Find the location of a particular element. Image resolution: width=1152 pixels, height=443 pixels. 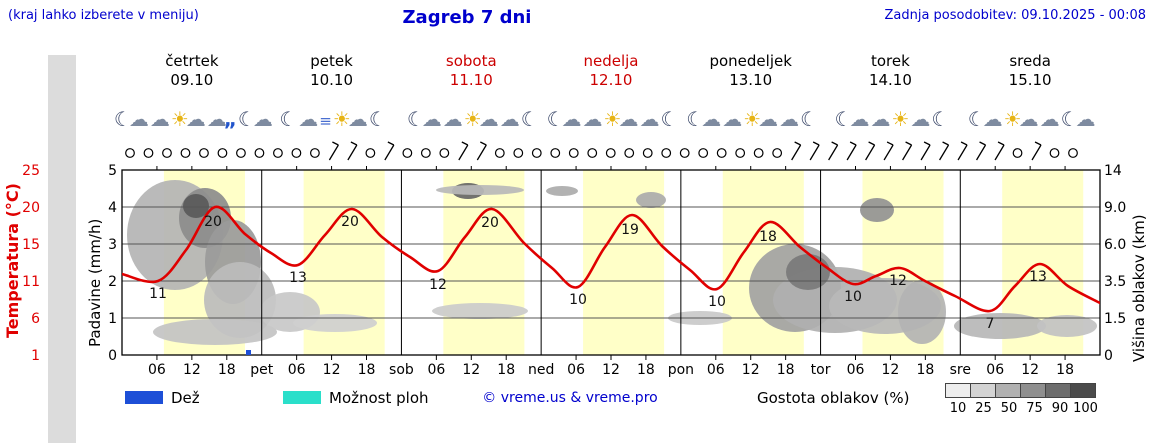

cloud-height-axis-label: Višina oblakov (km) is located at coordinates (1139, 288).